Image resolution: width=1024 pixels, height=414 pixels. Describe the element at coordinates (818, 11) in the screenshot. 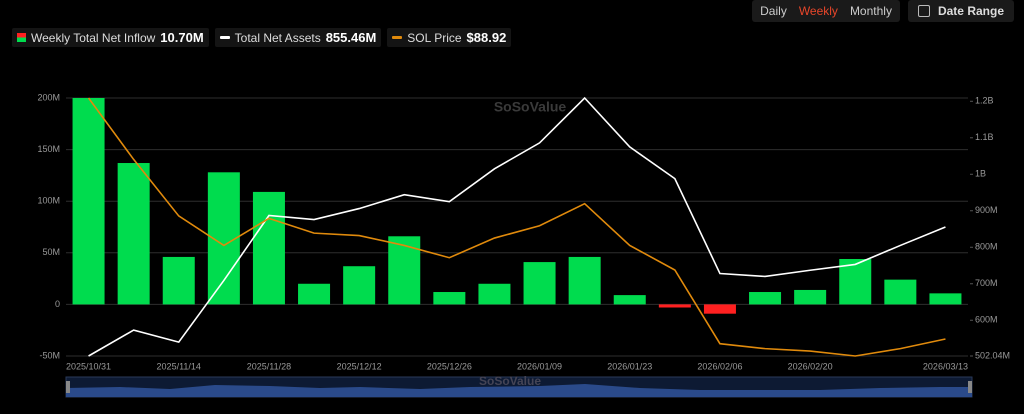

I see `view-option: Weekly` at that location.